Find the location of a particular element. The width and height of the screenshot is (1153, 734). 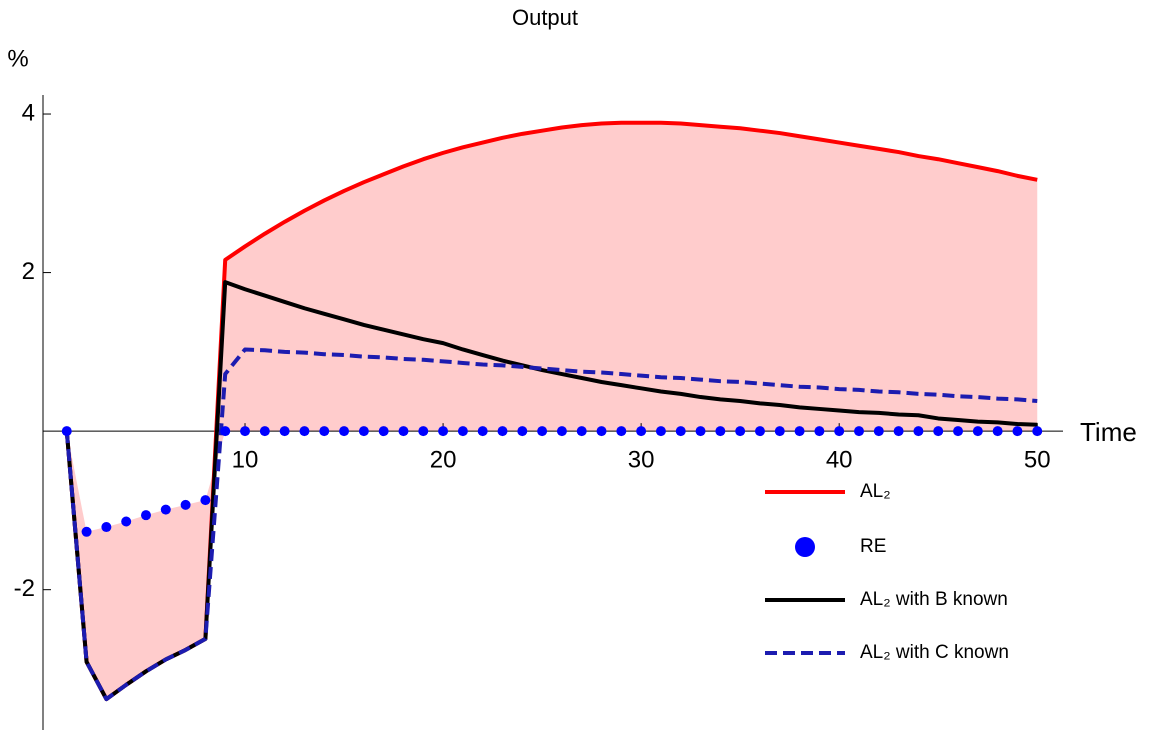

x-tick-label: 40 is located at coordinates (839, 459).